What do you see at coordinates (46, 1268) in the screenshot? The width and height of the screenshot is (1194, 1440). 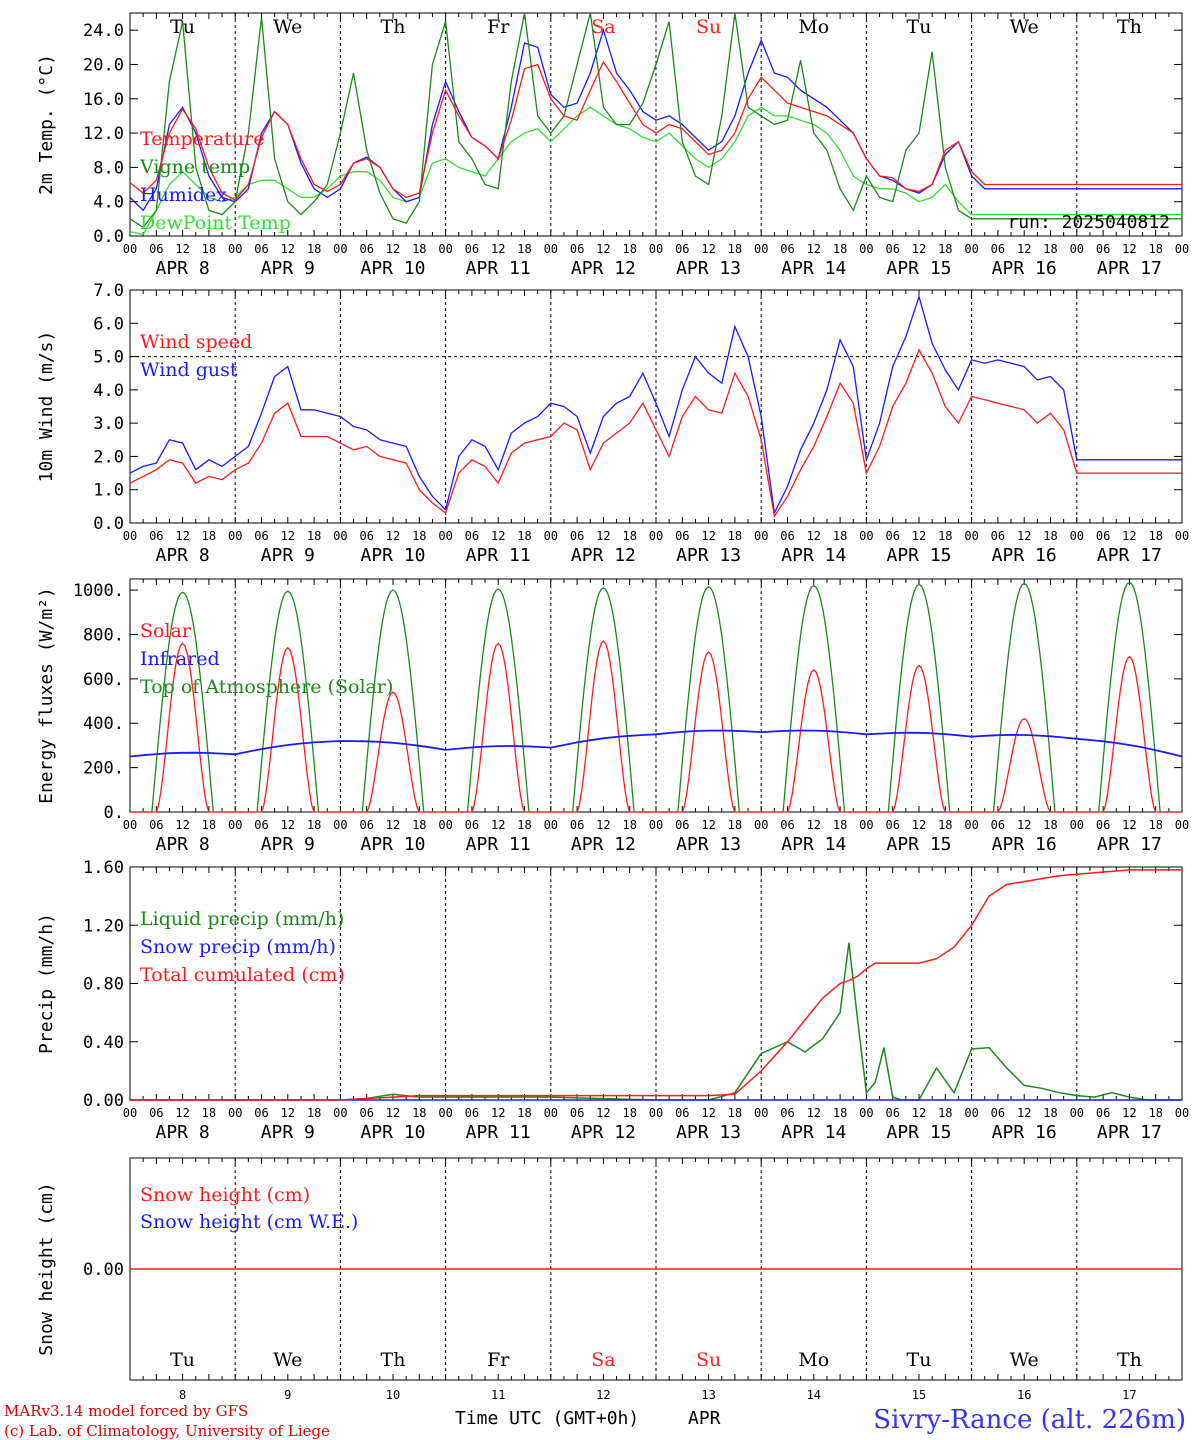 I see `y-axis-label-snow: Snow height (cm)` at bounding box center [46, 1268].